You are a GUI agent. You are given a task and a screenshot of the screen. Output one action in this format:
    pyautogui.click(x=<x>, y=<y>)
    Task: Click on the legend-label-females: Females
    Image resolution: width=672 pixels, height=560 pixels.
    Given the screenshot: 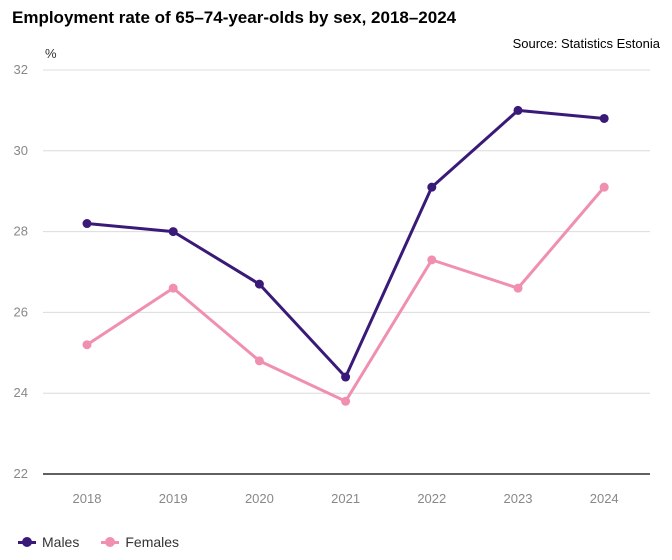 What is the action you would take?
    pyautogui.click(x=152, y=542)
    